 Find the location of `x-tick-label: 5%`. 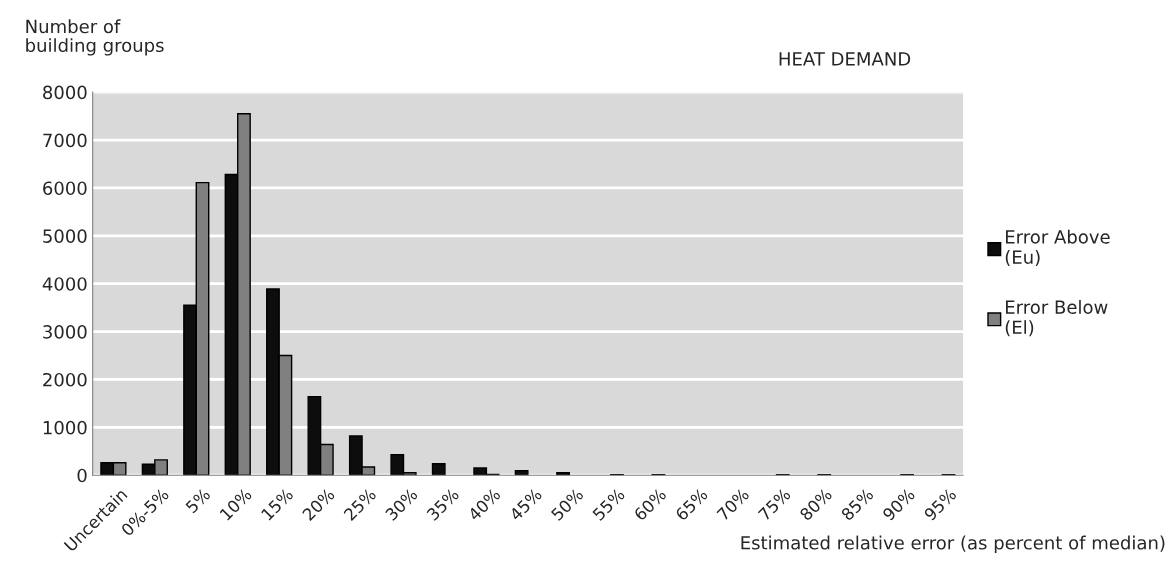

x-tick-label: 5% is located at coordinates (197, 500).